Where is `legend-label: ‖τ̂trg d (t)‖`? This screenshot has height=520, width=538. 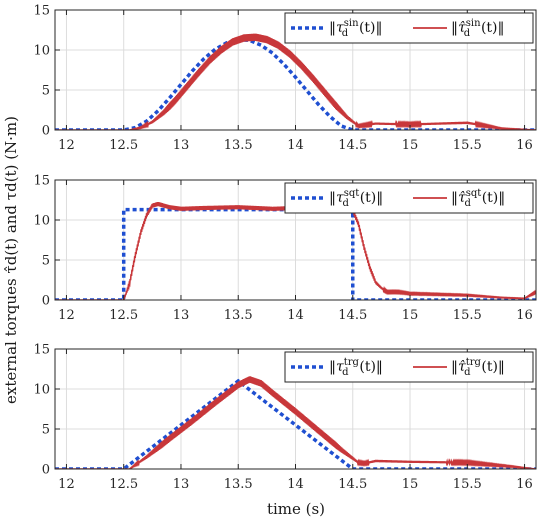
legend-label: ‖τ̂trg d (t)‖ is located at coordinates (478, 367).